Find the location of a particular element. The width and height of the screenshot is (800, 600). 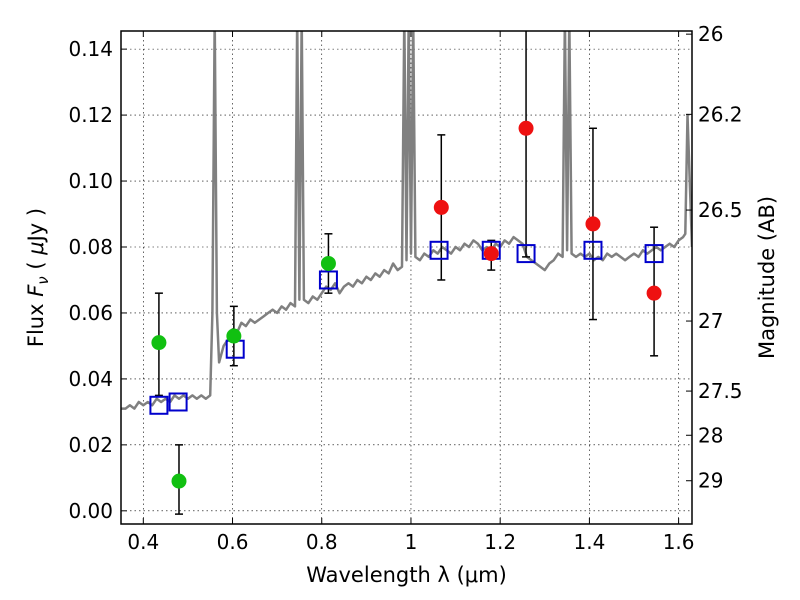

y-tick-label: 0.04 is located at coordinates (90, 379).